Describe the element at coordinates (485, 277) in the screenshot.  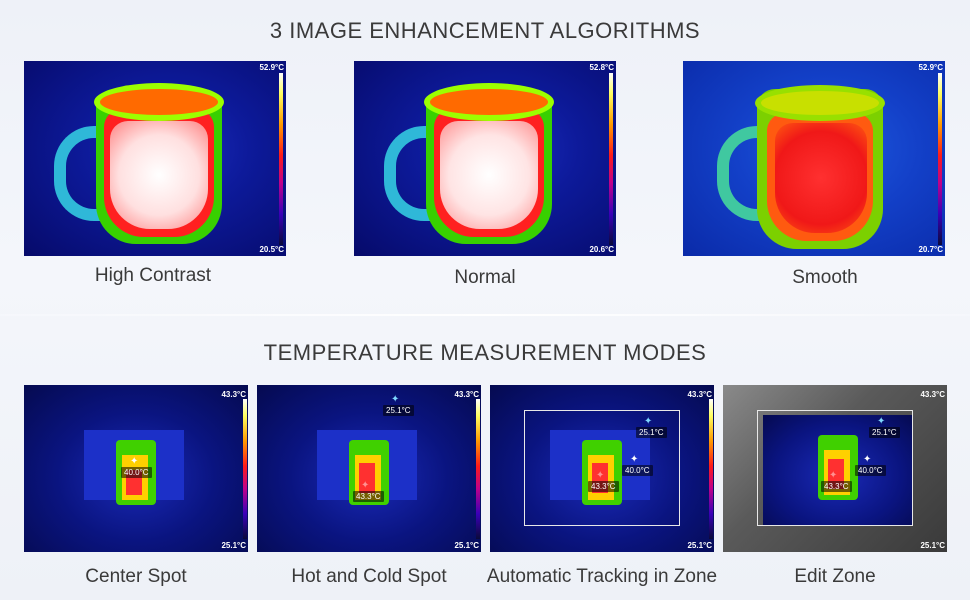
I see `caption-normal: Normal` at that location.